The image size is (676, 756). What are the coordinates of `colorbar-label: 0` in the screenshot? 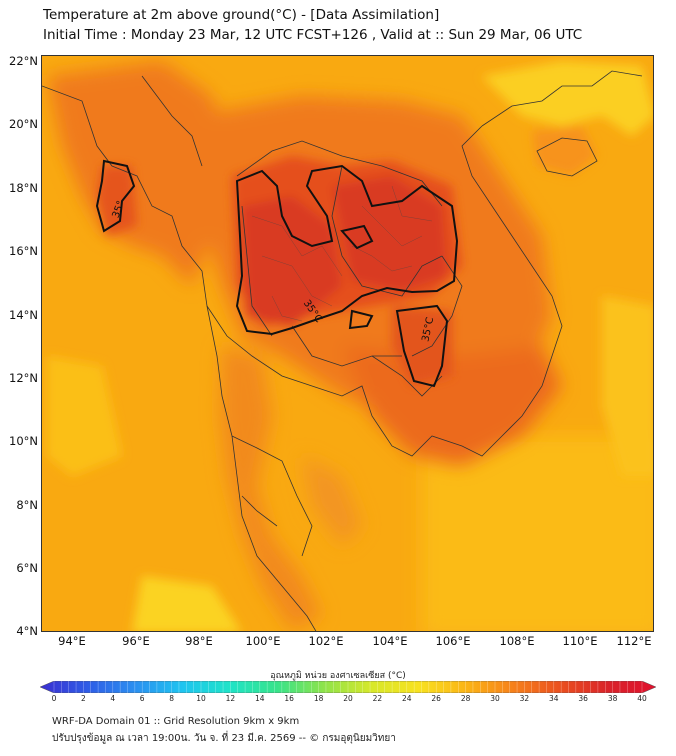 It's located at (54, 698).